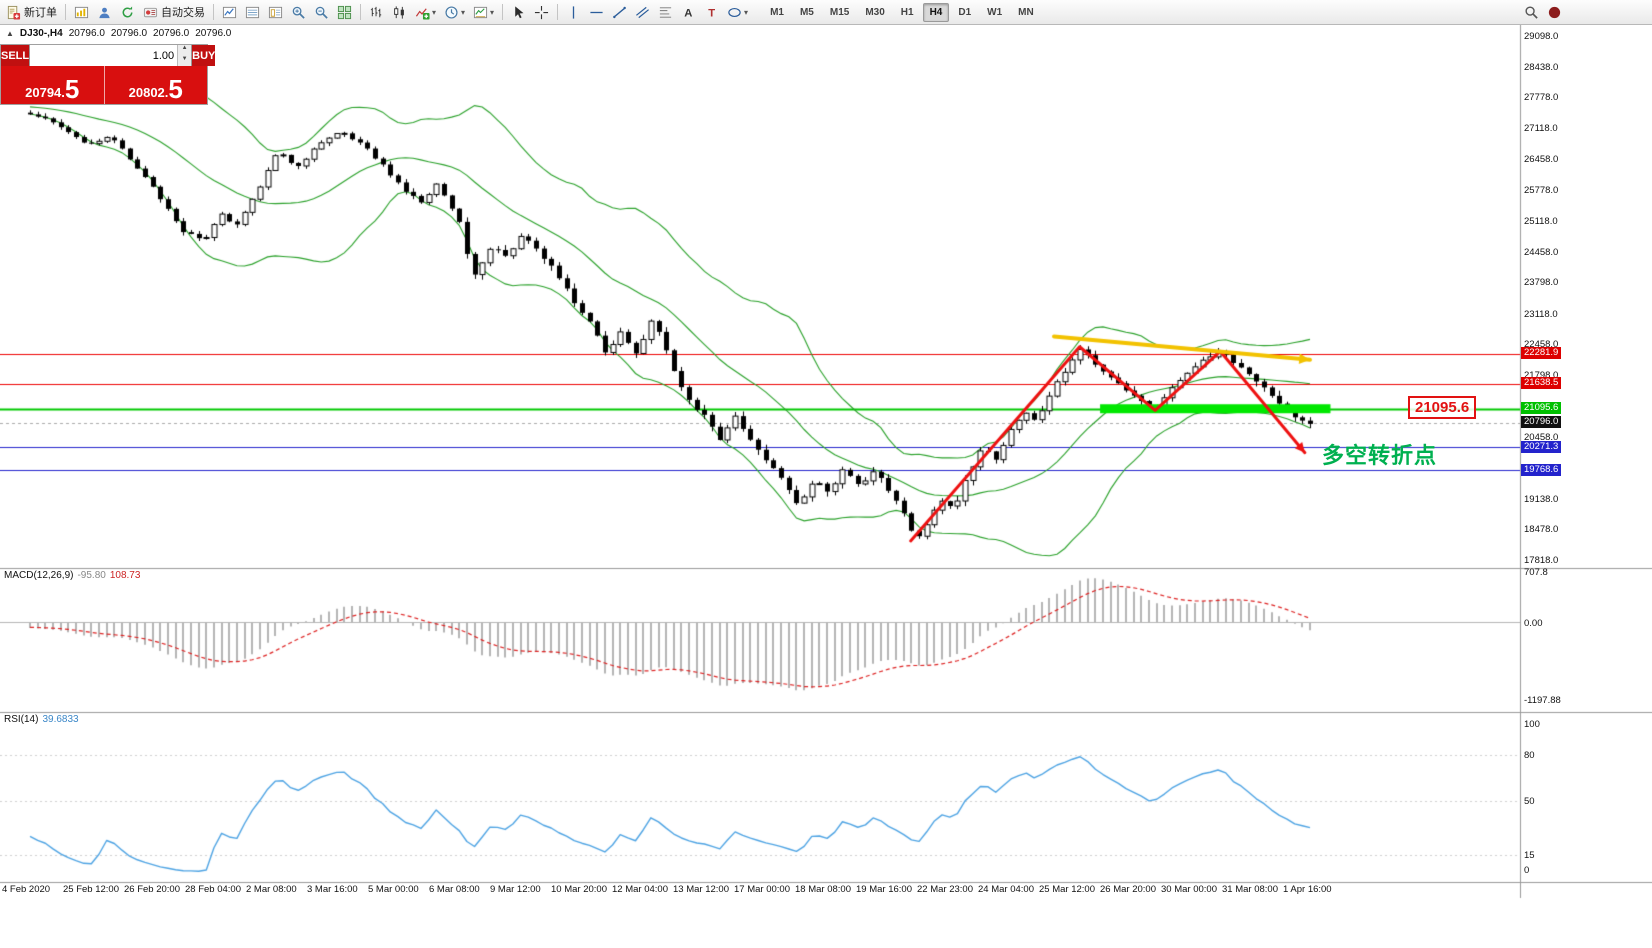 The height and width of the screenshot is (948, 1652). I want to click on profiles-button, so click(104, 12).